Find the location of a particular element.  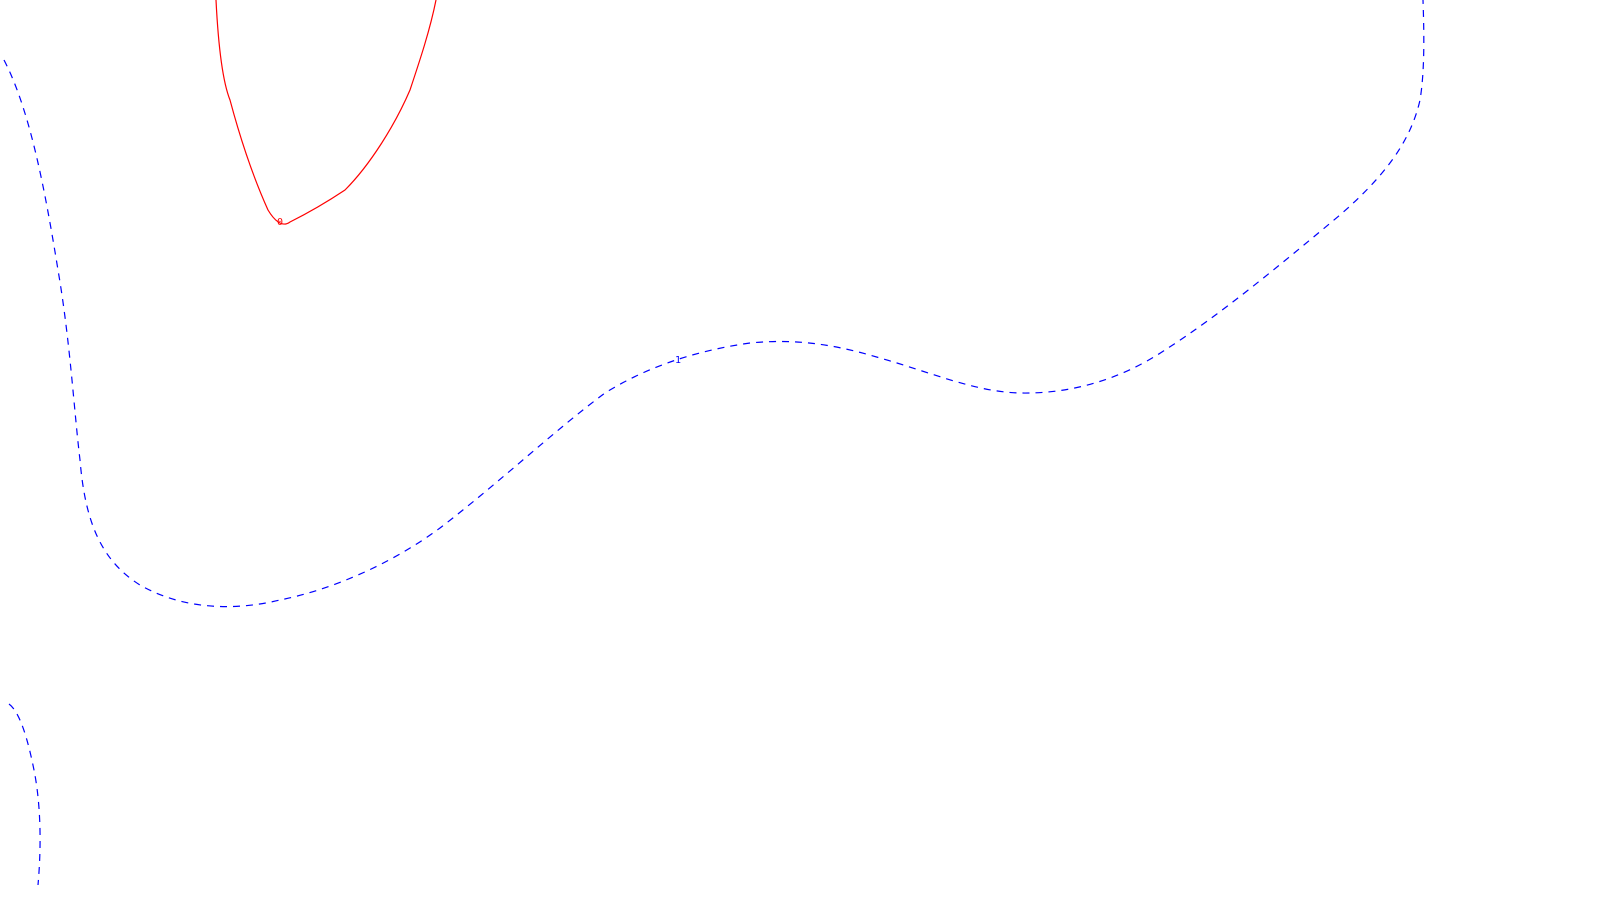

contour-line-lower-left is located at coordinates (24, 794).